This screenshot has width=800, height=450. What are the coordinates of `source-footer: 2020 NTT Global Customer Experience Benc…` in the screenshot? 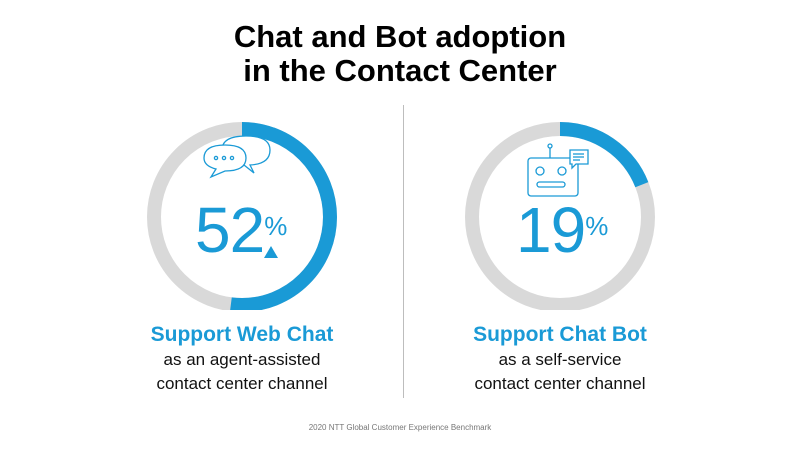 It's located at (400, 427).